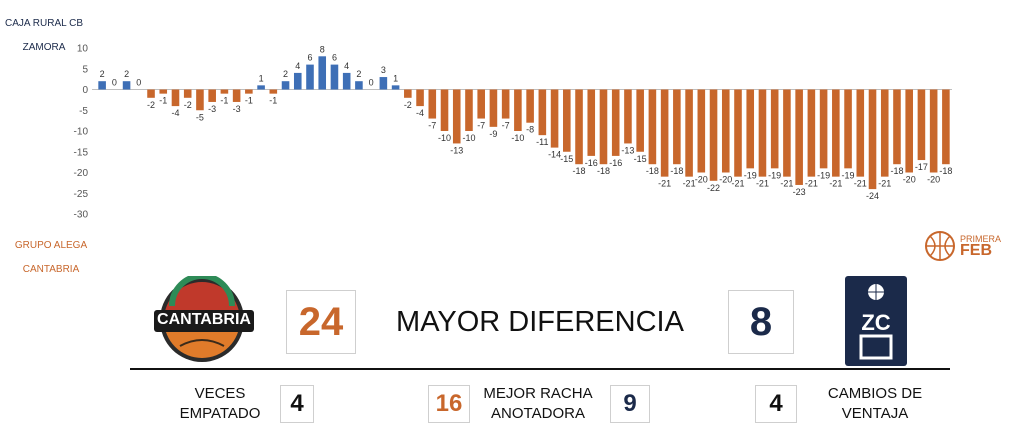  What do you see at coordinates (960, 245) in the screenshot?
I see `league-logo: PRIMERA FEB` at bounding box center [960, 245].